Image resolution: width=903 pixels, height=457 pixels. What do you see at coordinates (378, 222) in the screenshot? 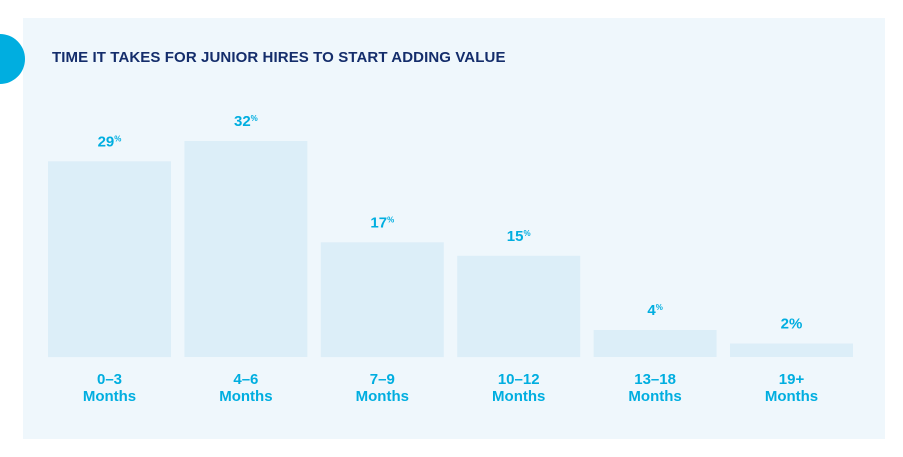
I see `data-label-value-2: 17` at bounding box center [378, 222].